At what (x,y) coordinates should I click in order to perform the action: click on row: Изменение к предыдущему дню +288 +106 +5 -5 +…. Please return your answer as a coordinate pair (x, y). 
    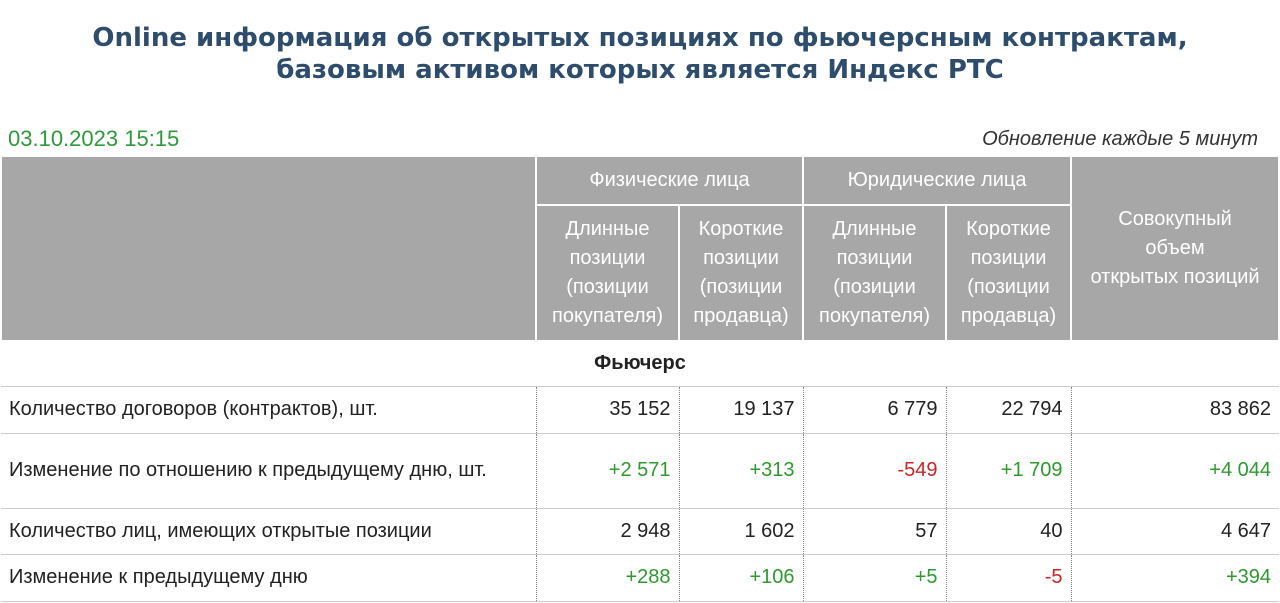
    Looking at the image, I should click on (640, 578).